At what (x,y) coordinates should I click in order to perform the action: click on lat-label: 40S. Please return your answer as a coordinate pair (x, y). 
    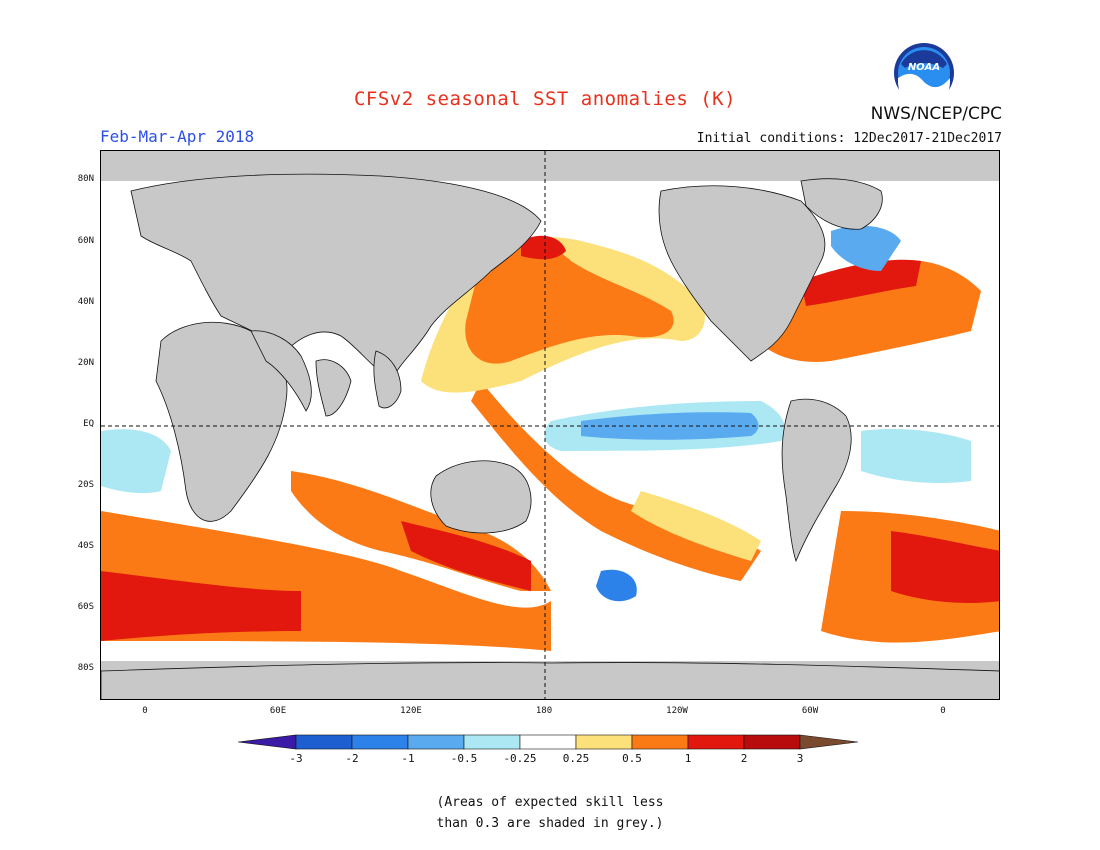
    Looking at the image, I should click on (85, 546).